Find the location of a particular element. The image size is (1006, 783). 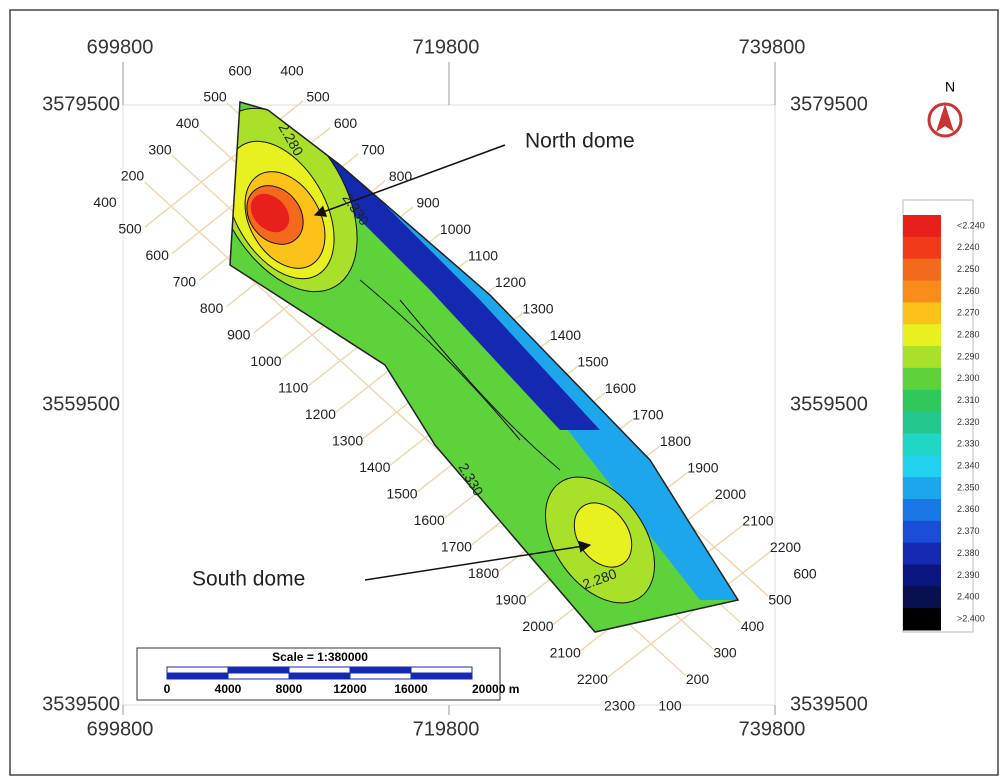

grid-label: 1100 is located at coordinates (293, 388).